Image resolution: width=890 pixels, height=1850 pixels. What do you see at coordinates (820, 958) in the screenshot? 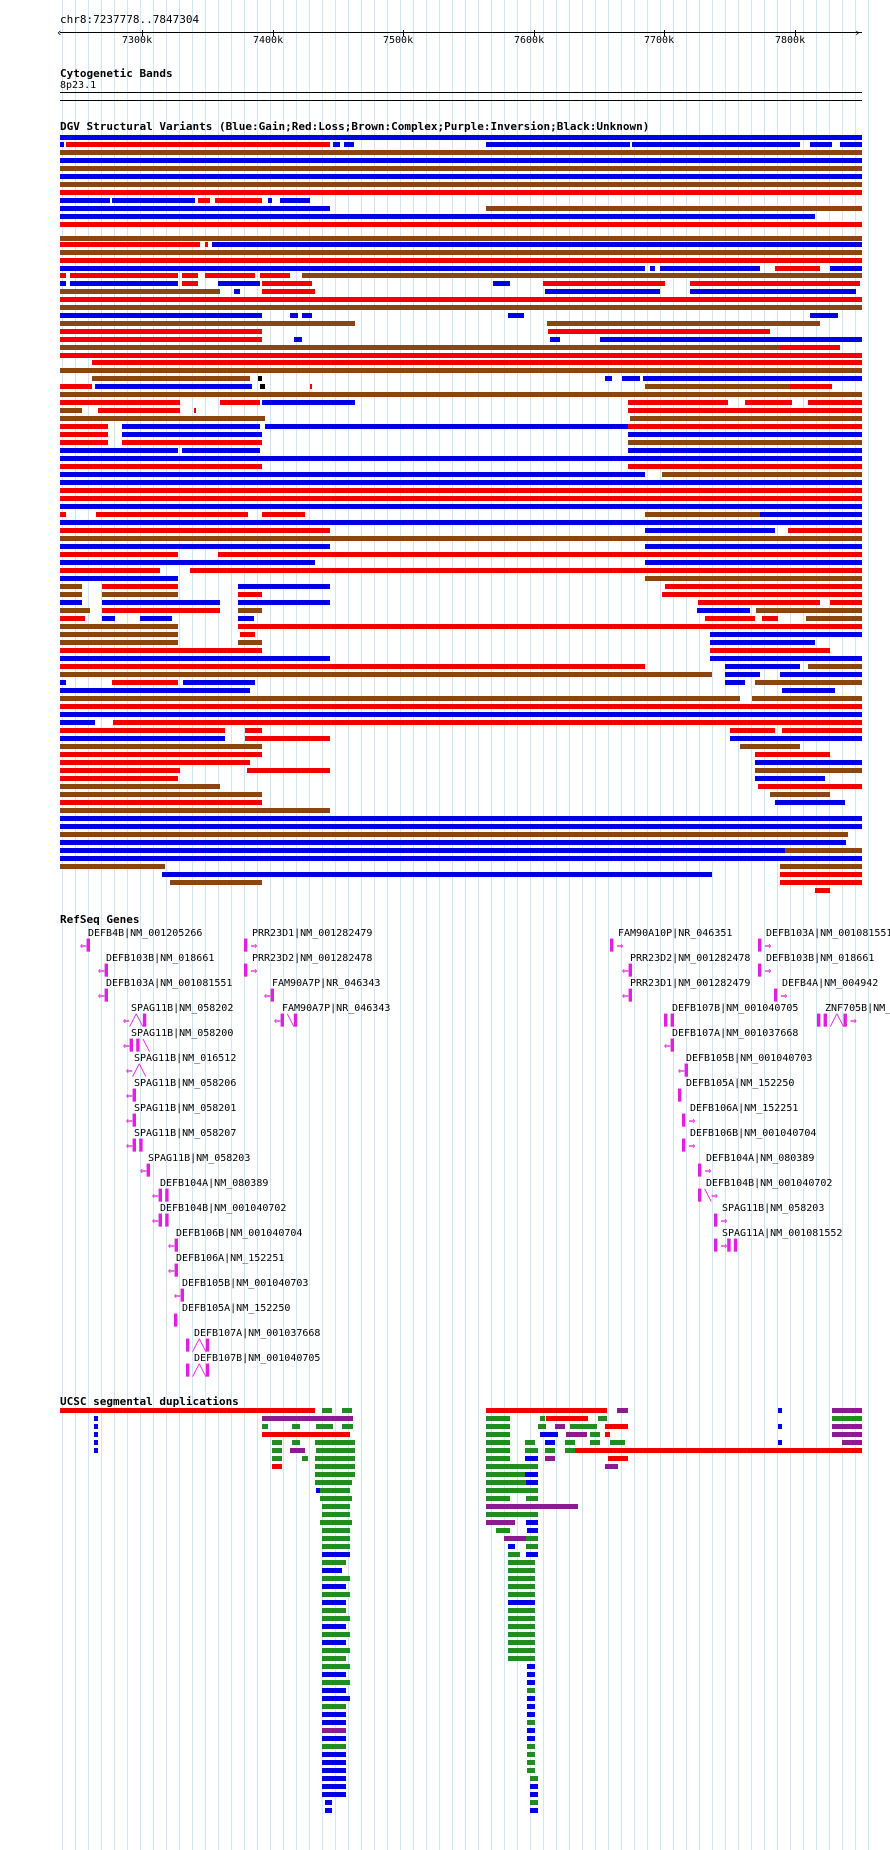
I see `gene-label: DEFB103B|NM_018661` at bounding box center [820, 958].